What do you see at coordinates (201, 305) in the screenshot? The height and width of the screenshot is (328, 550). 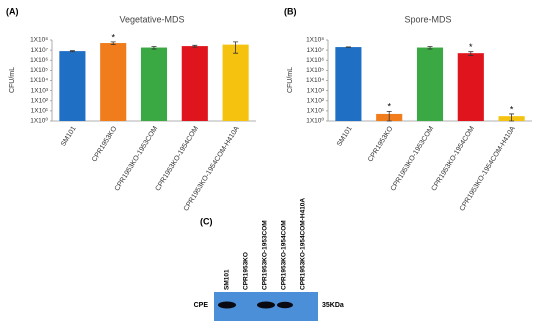 I see `row-label: CPE` at bounding box center [201, 305].